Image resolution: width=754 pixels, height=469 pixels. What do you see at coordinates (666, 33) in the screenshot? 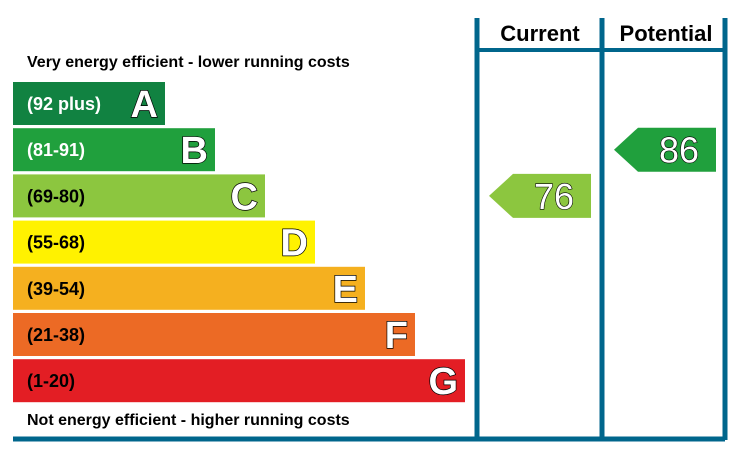
I see `potential-column-header: Potential` at bounding box center [666, 33].